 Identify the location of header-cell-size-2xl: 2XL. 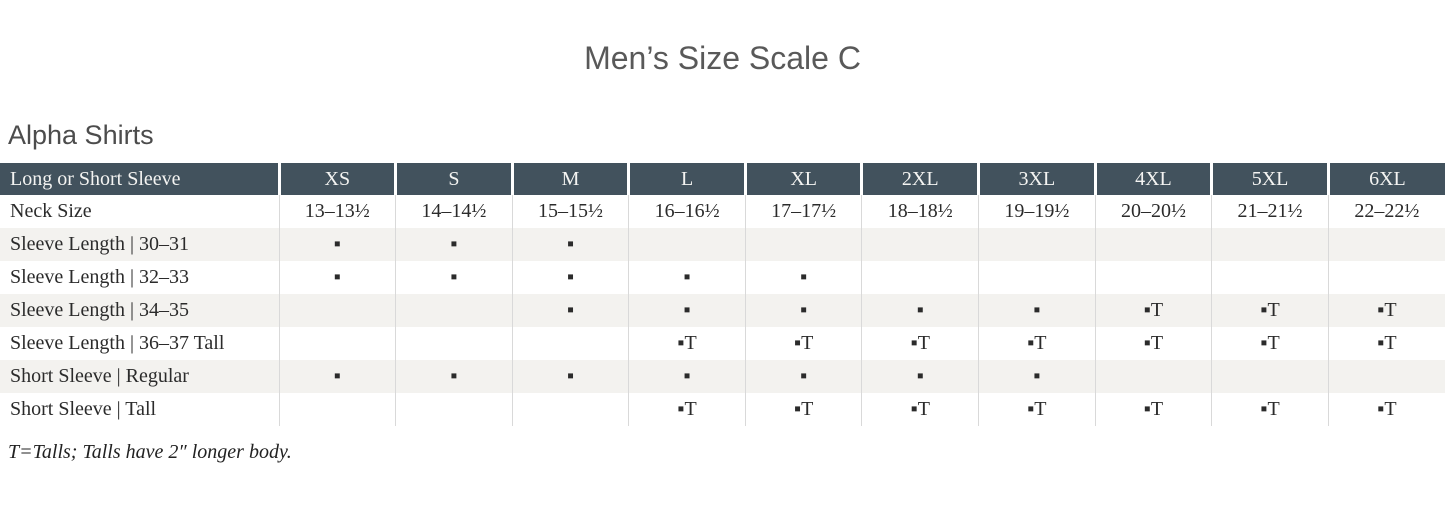
(919, 179).